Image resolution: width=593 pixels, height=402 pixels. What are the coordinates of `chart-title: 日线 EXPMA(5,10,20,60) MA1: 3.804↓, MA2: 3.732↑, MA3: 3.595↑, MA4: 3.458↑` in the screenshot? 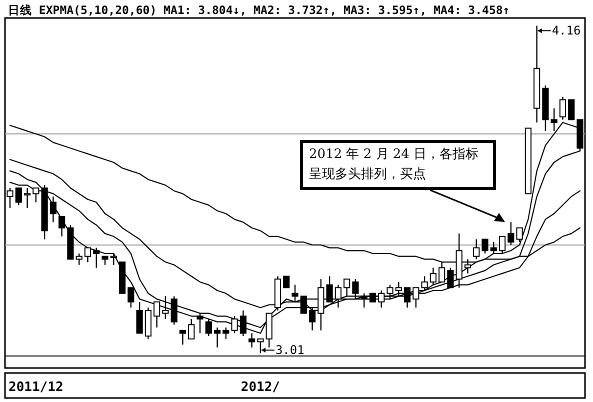 It's located at (259, 10).